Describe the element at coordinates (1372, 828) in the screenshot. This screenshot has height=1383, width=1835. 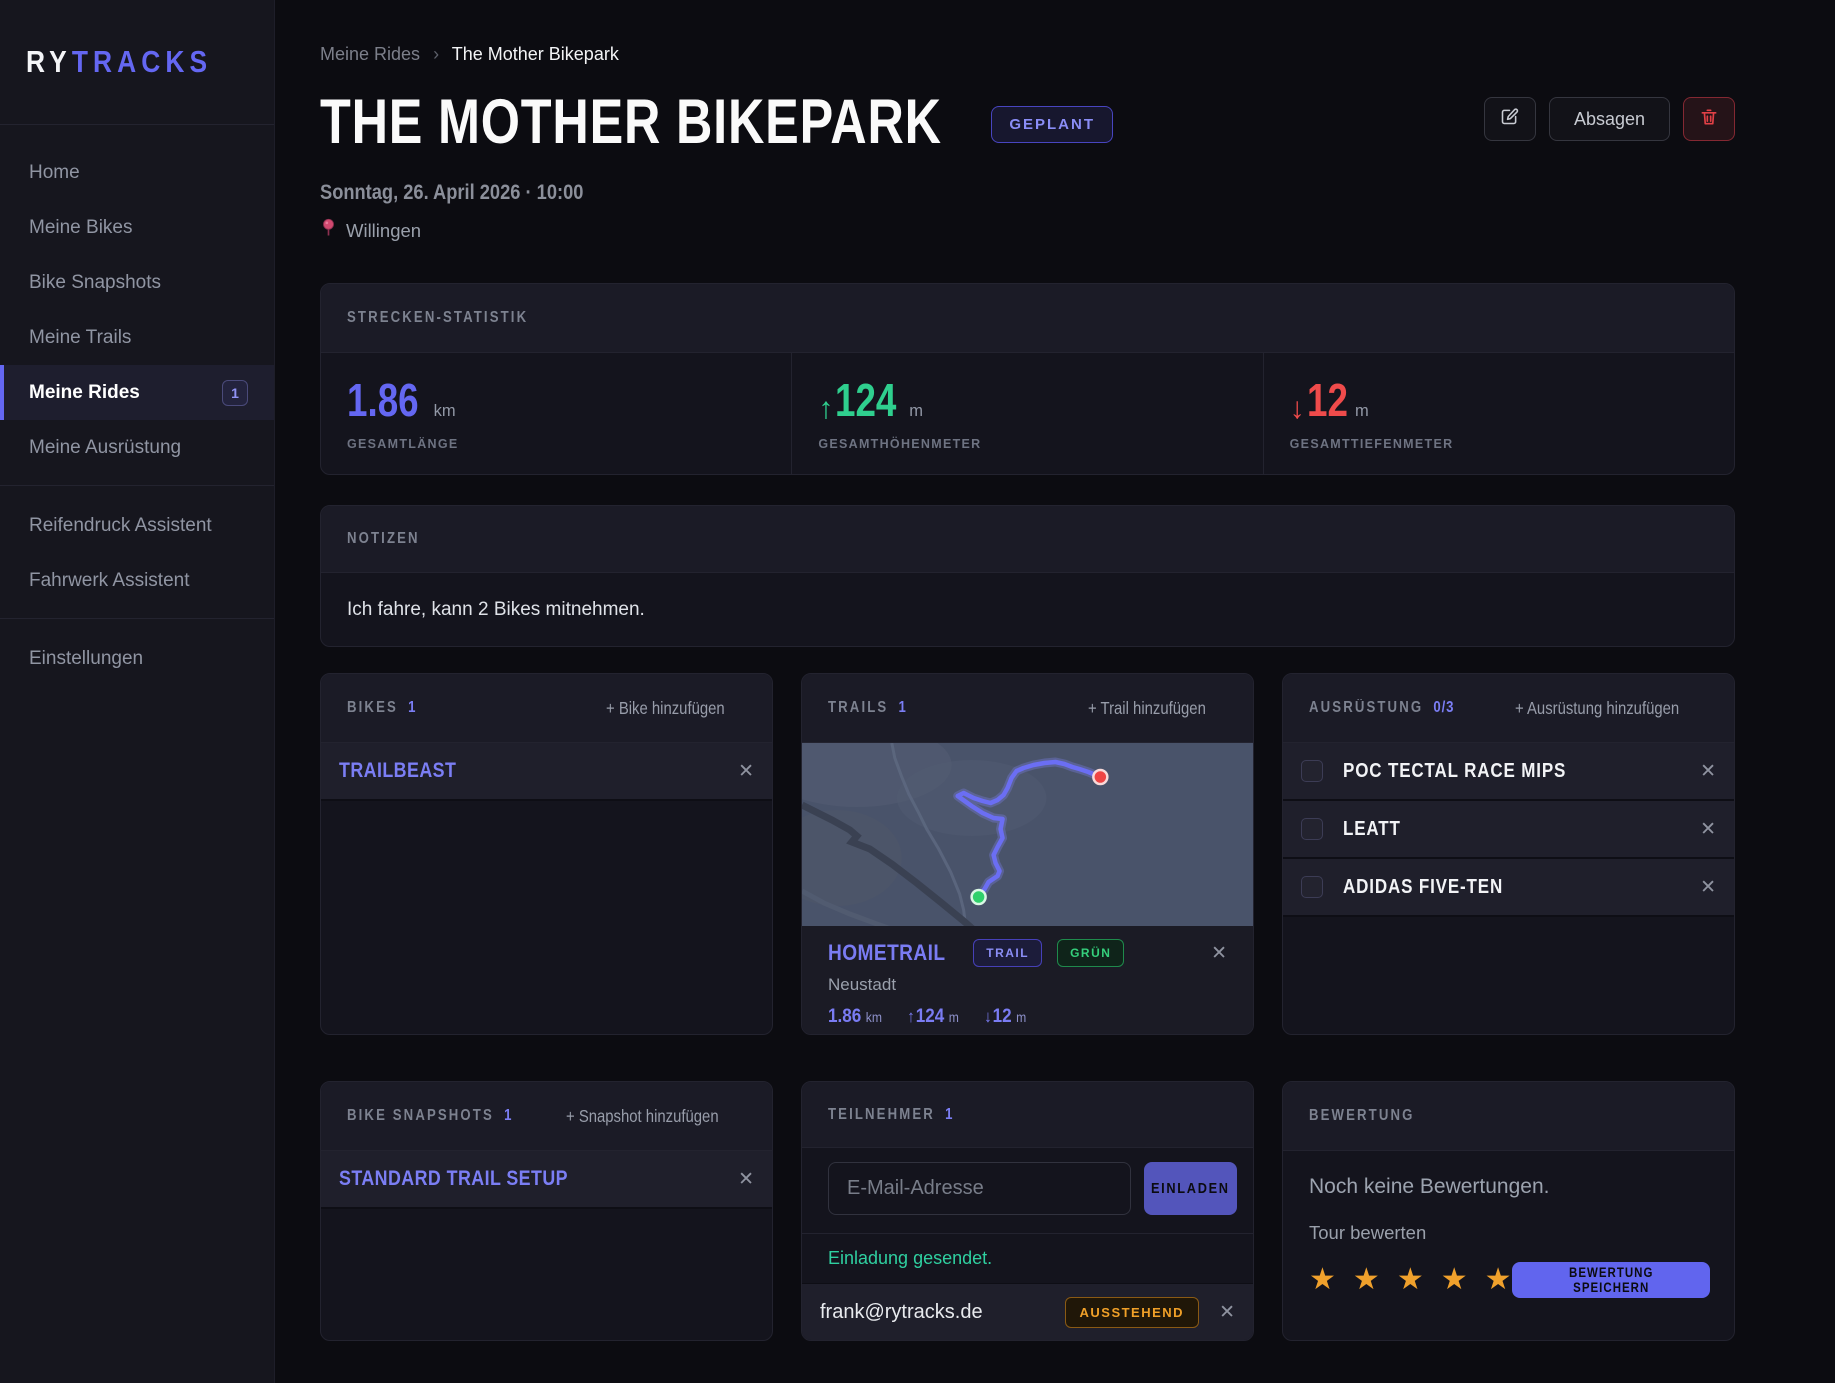
I see `equipment-name: LEATT` at that location.